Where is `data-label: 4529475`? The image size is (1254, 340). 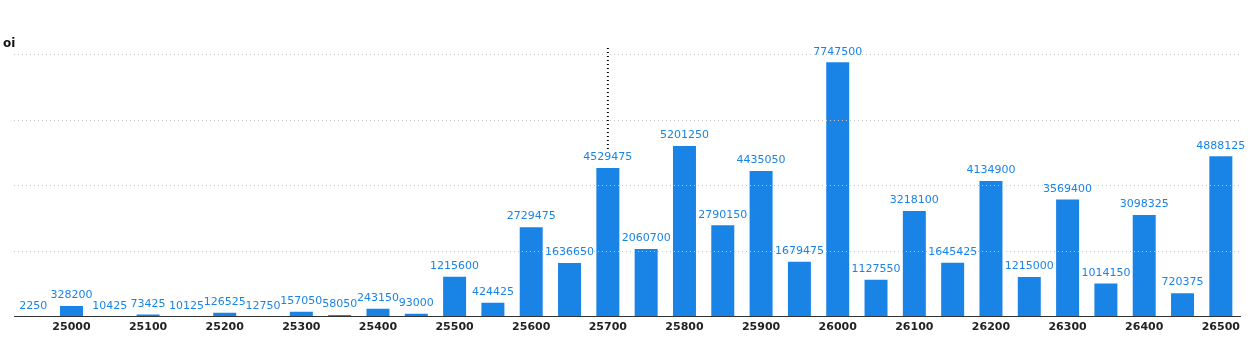
data-label: 4529475 is located at coordinates (608, 157).